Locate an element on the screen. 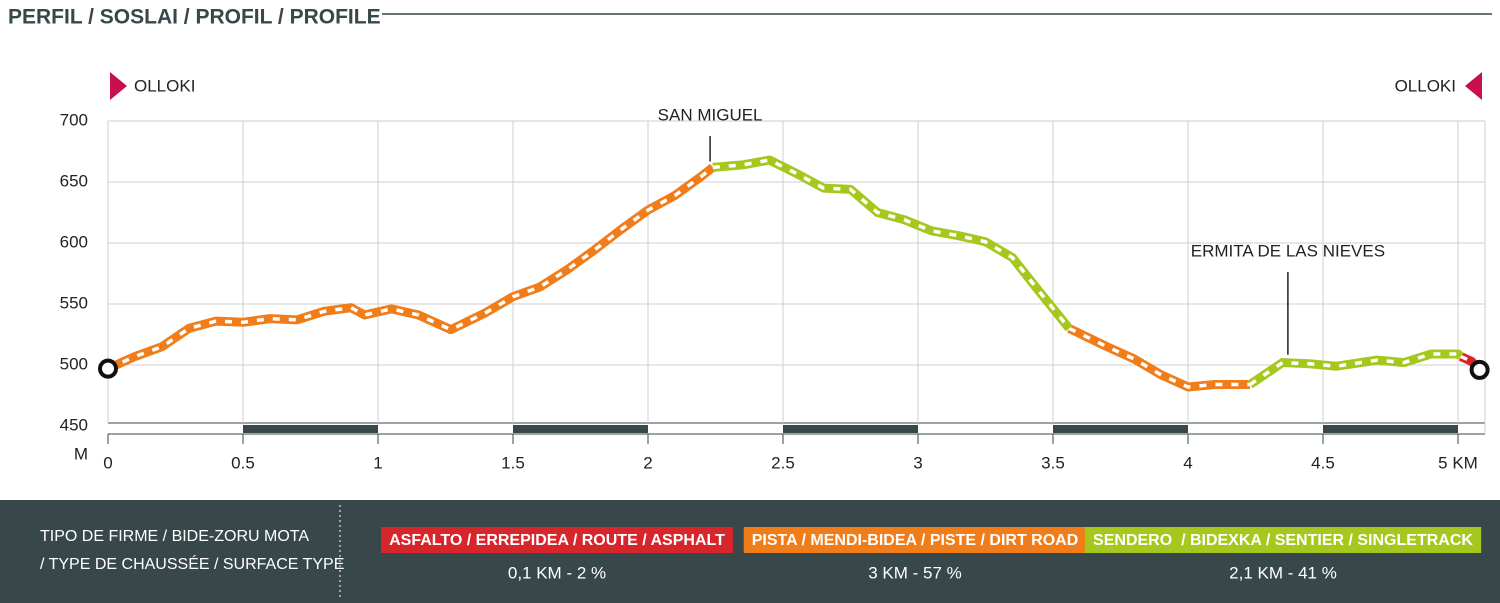 This screenshot has height=603, width=1500. x-tick-label: 1 is located at coordinates (377, 462).